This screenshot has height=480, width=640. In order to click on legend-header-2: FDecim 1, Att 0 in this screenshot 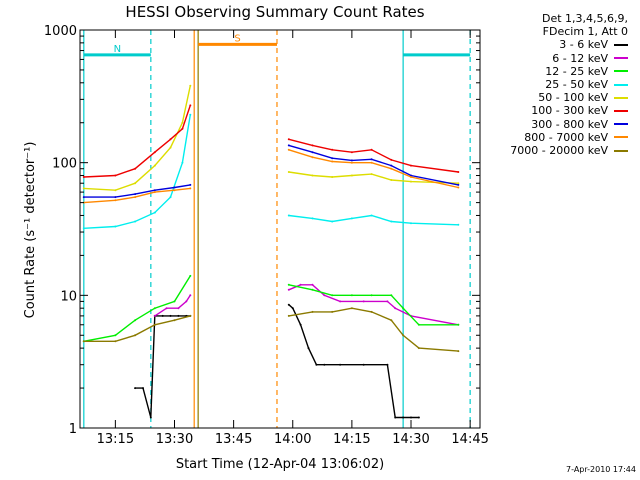, I will do `click(585, 32)`.